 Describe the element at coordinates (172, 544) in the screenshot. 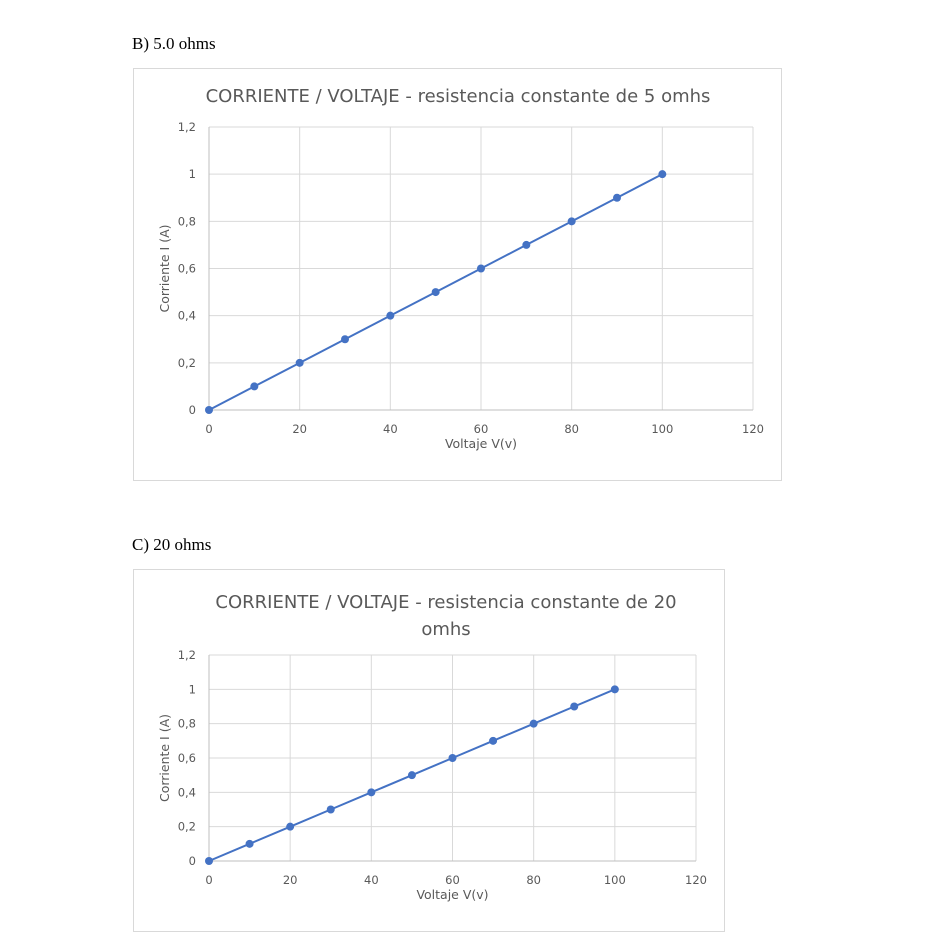

I see `section-label-c: C) 20 ohms` at that location.